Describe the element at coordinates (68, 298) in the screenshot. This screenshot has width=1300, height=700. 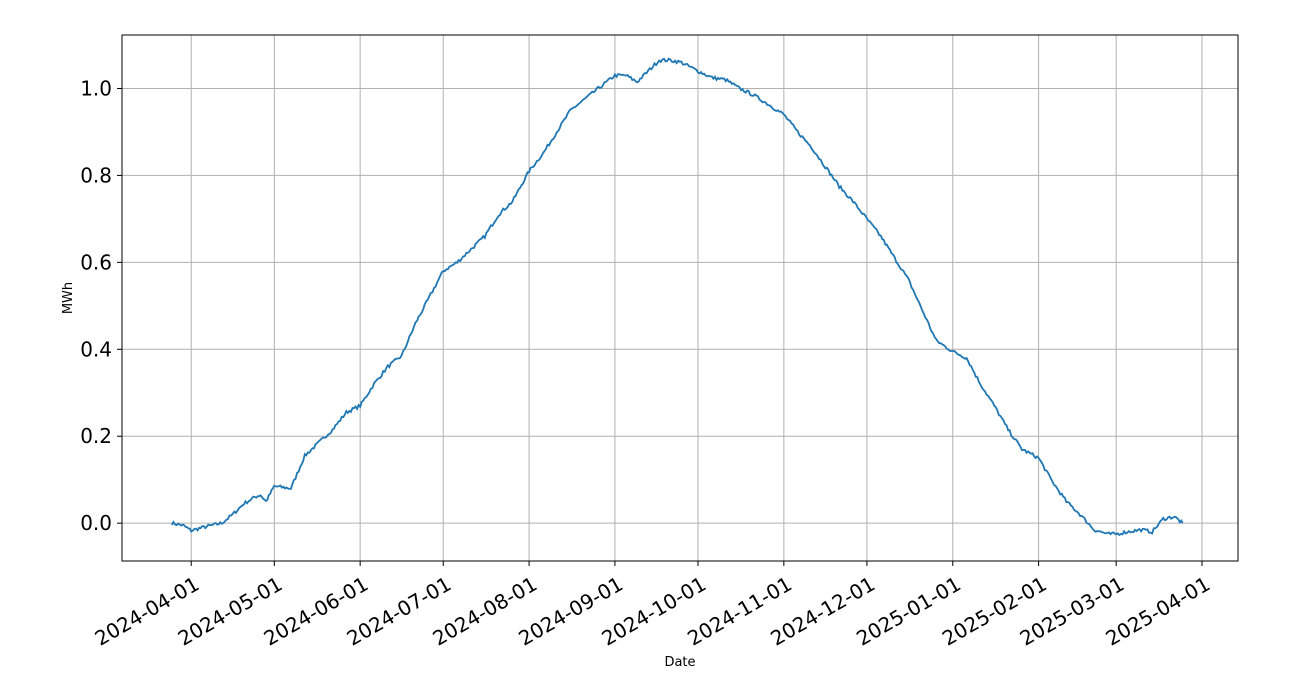
I see `y-axis-title: MWh` at that location.